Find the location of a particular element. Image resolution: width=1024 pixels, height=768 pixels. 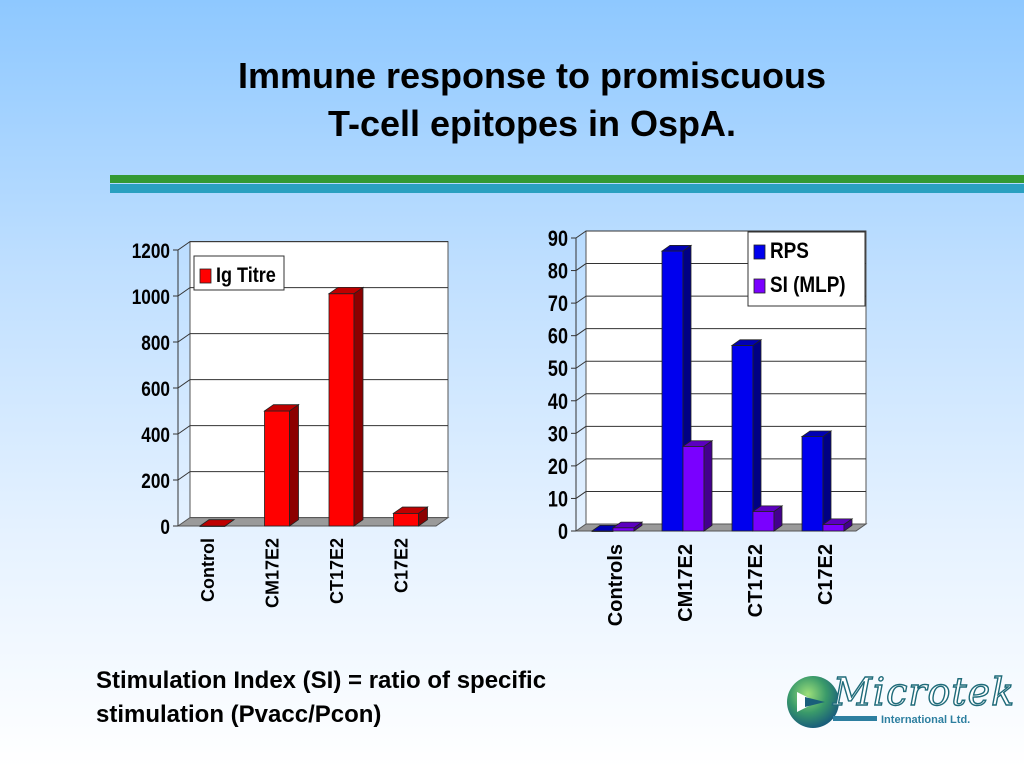

y-tick-label: 400 is located at coordinates (155, 436).